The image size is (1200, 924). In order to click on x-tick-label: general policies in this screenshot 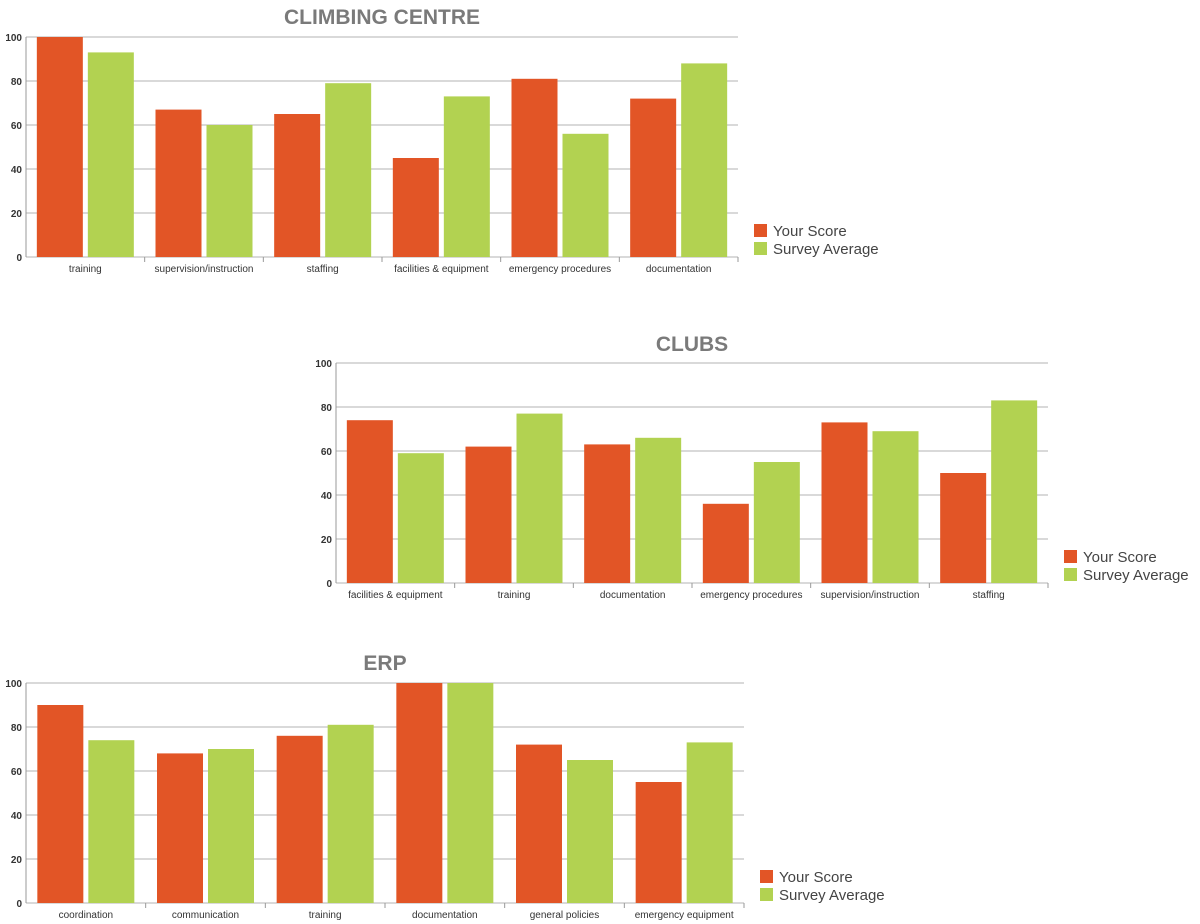, I will do `click(565, 915)`.